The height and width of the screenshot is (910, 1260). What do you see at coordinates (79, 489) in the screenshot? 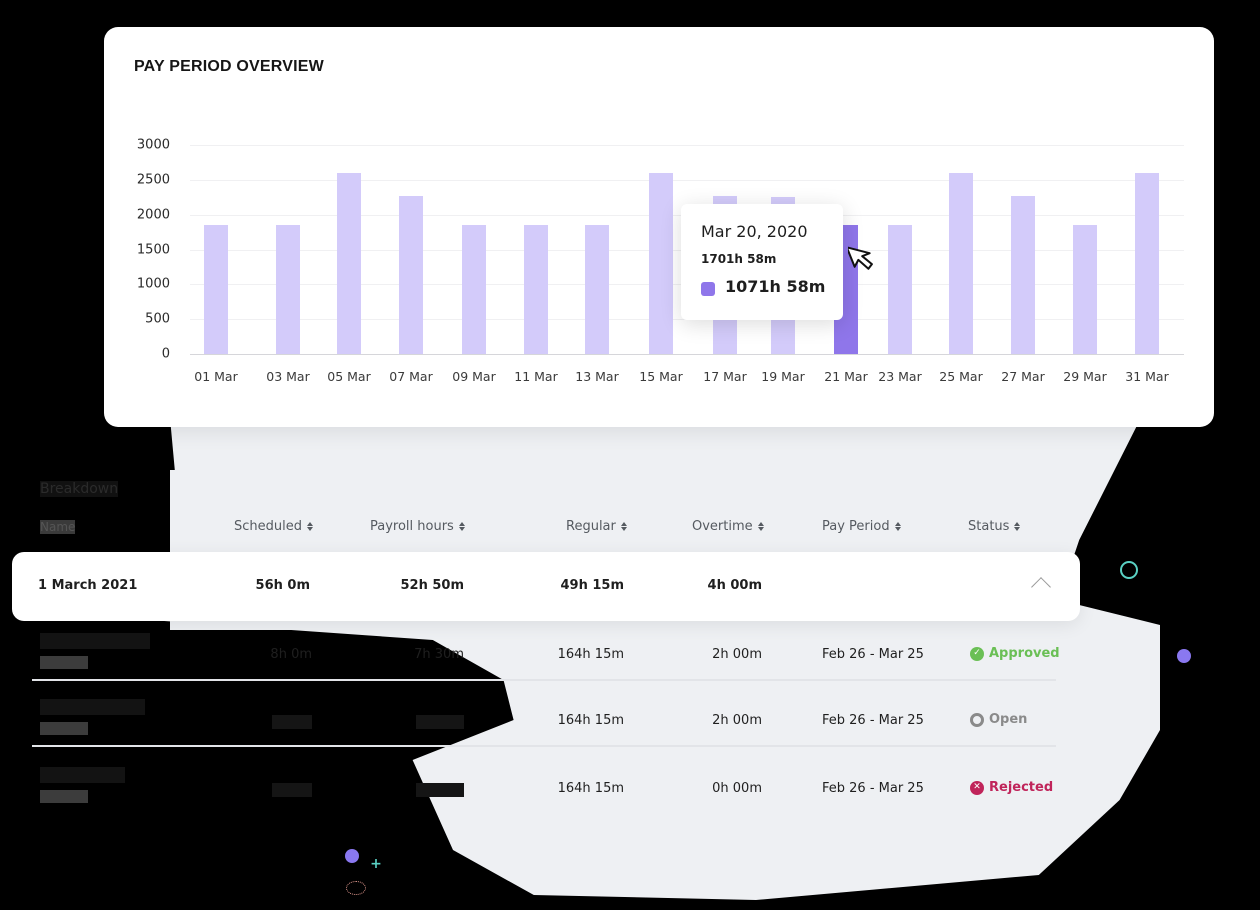
I see `breakdown-title: Breakdown` at bounding box center [79, 489].